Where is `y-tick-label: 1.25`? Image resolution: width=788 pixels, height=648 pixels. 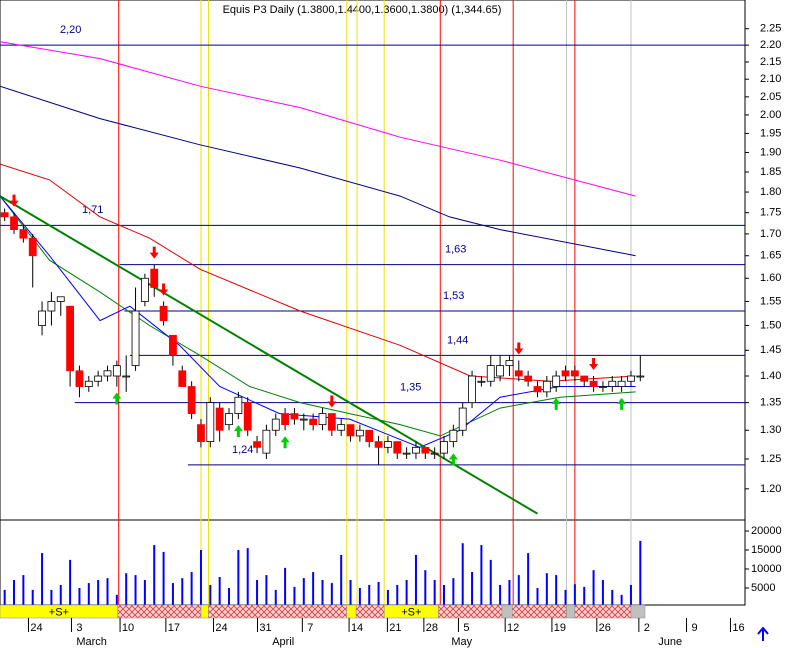
y-tick-label: 1.25 is located at coordinates (770, 459).